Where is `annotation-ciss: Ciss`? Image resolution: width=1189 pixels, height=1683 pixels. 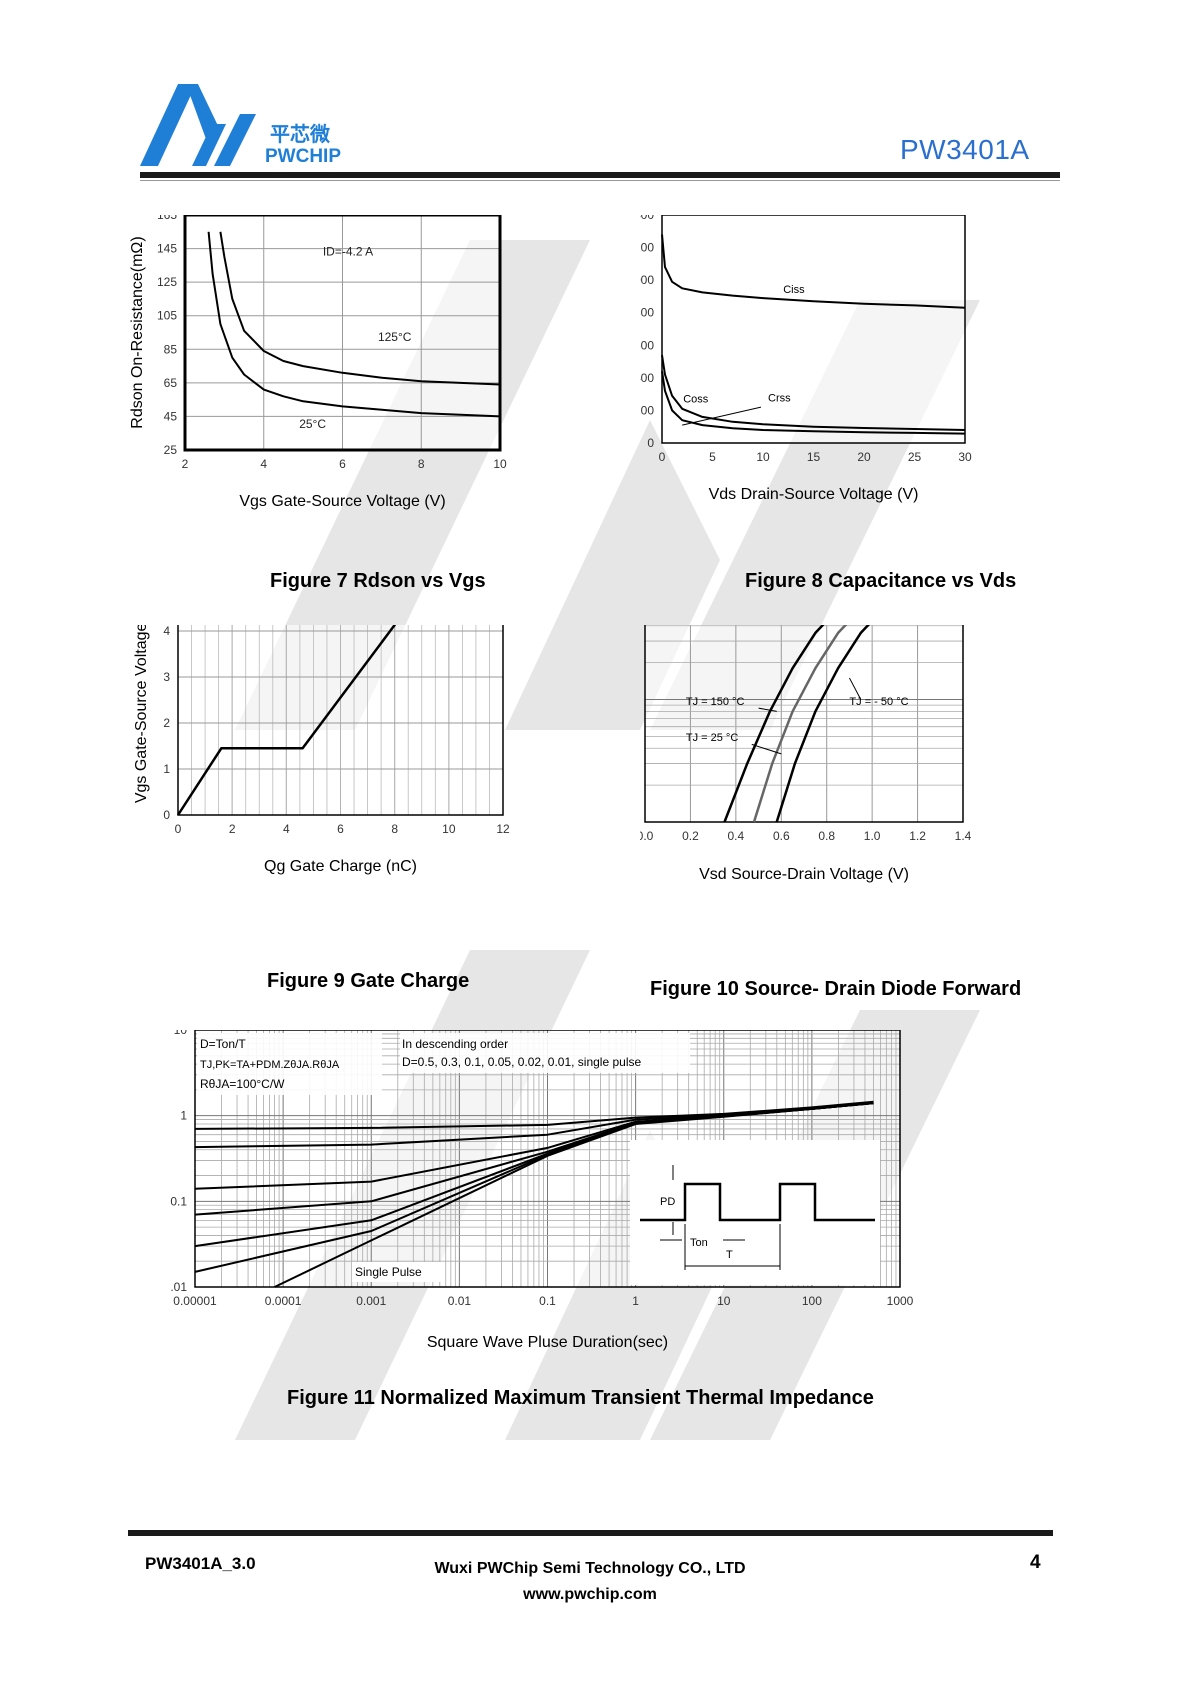
annotation-ciss: Ciss is located at coordinates (794, 290).